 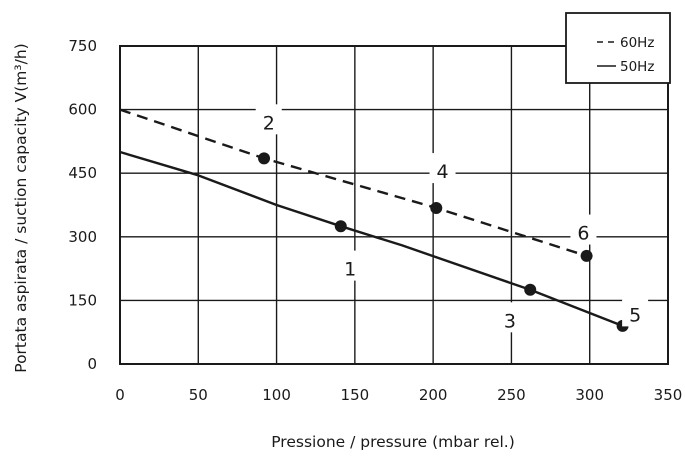 What do you see at coordinates (510, 321) in the screenshot?
I see `annotation-label: 3` at bounding box center [510, 321].